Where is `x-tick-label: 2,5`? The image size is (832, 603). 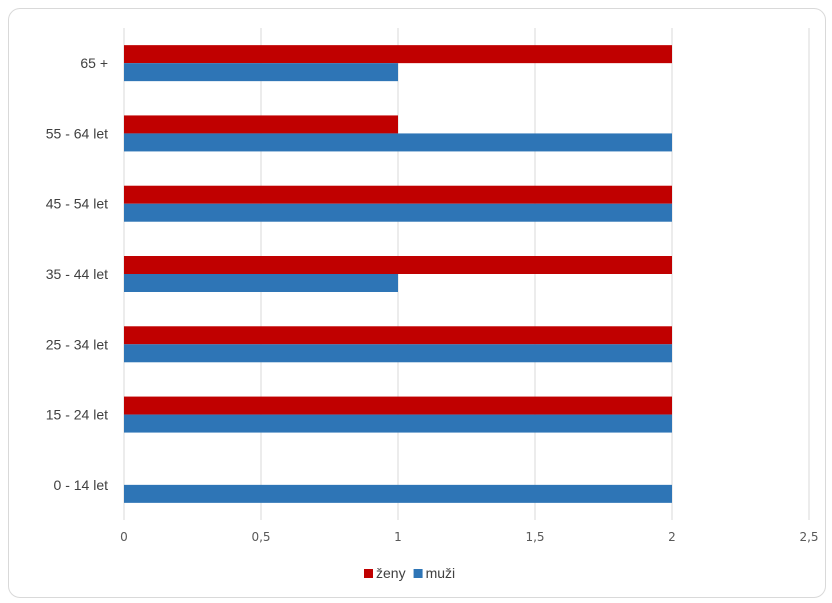
x-tick-label: 2,5 is located at coordinates (808, 537).